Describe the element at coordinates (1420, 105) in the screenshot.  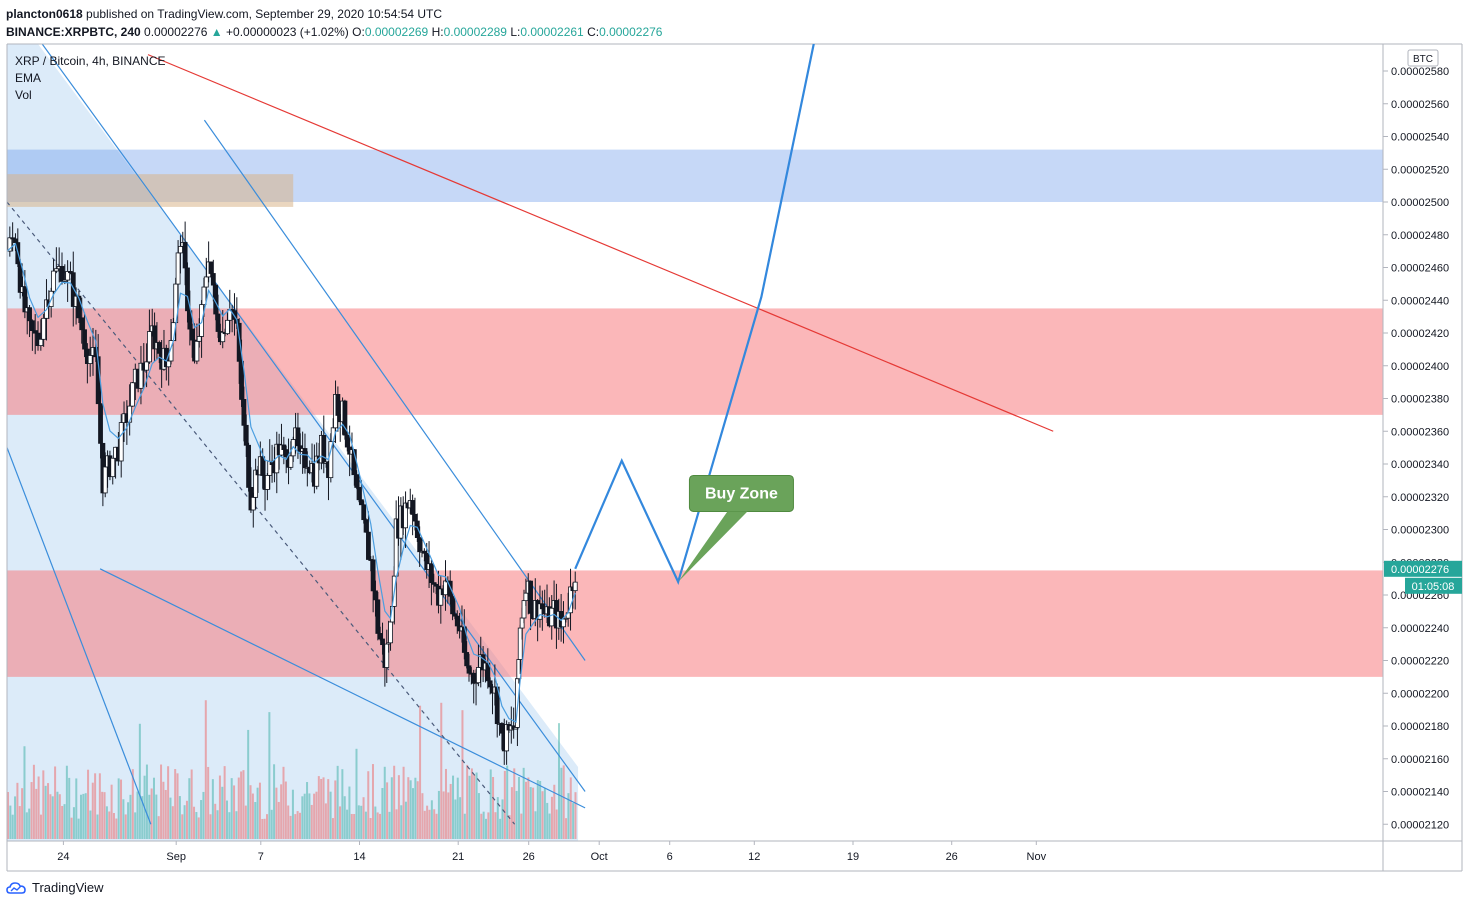
I see `y-tick-label: 0.00002560` at that location.